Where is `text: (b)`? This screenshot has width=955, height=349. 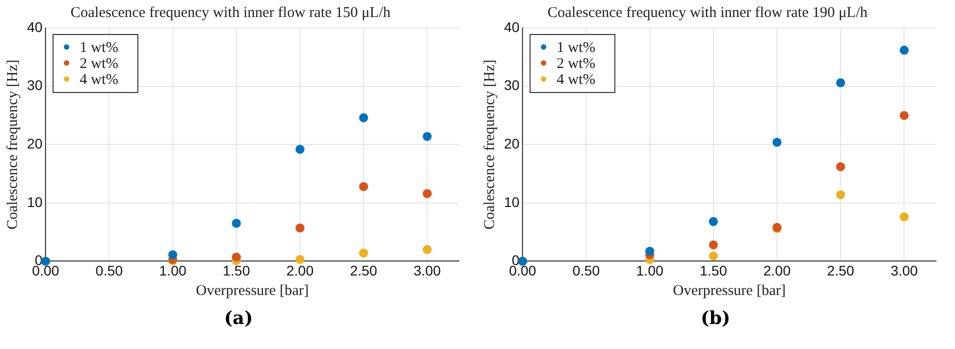
text: (b) is located at coordinates (716, 318).